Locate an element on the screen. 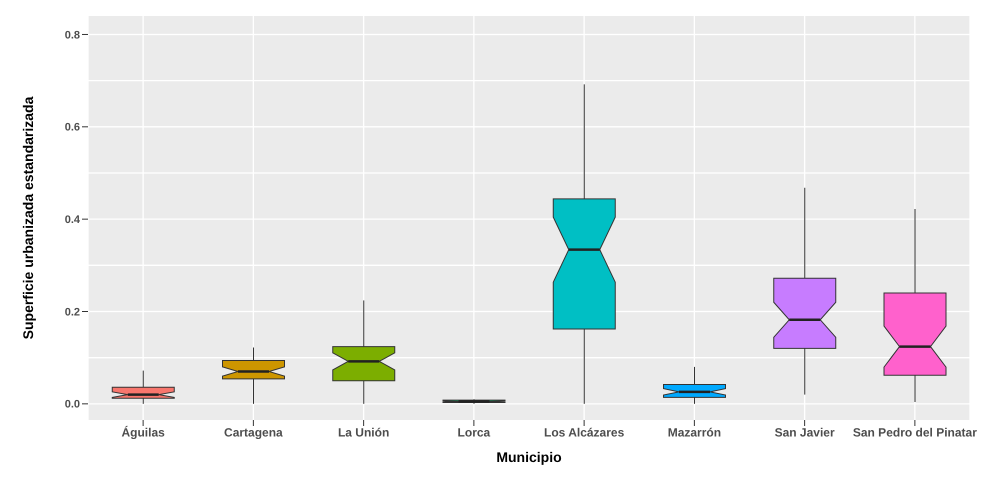 This screenshot has width=988, height=488. x-tick-label: La Unión is located at coordinates (364, 433).